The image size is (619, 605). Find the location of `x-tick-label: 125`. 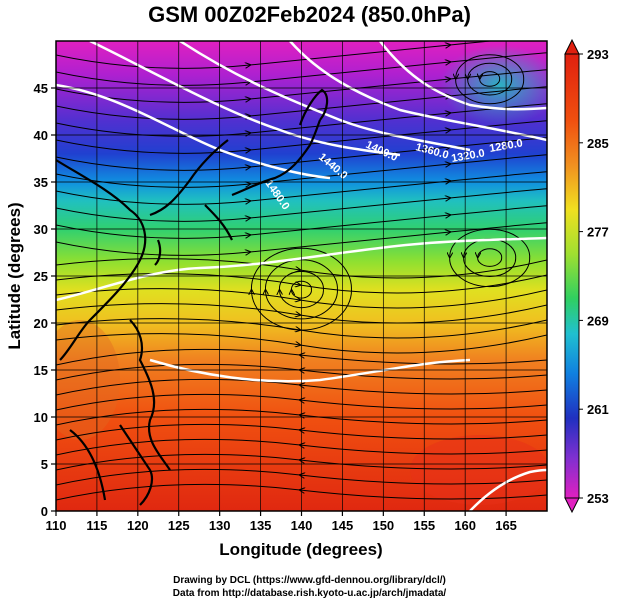

x-tick-label: 125 is located at coordinates (179, 525).